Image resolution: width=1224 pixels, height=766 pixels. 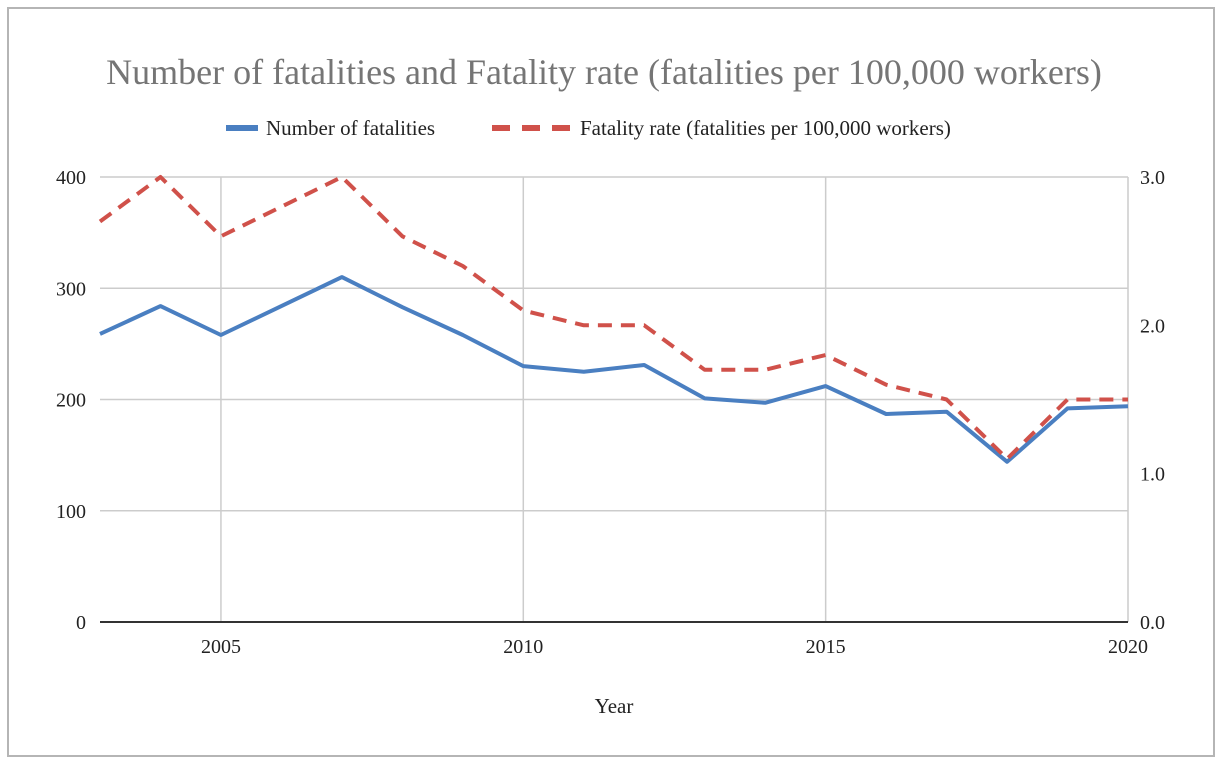 I want to click on x-tick-label: 2015, so click(x=826, y=647).